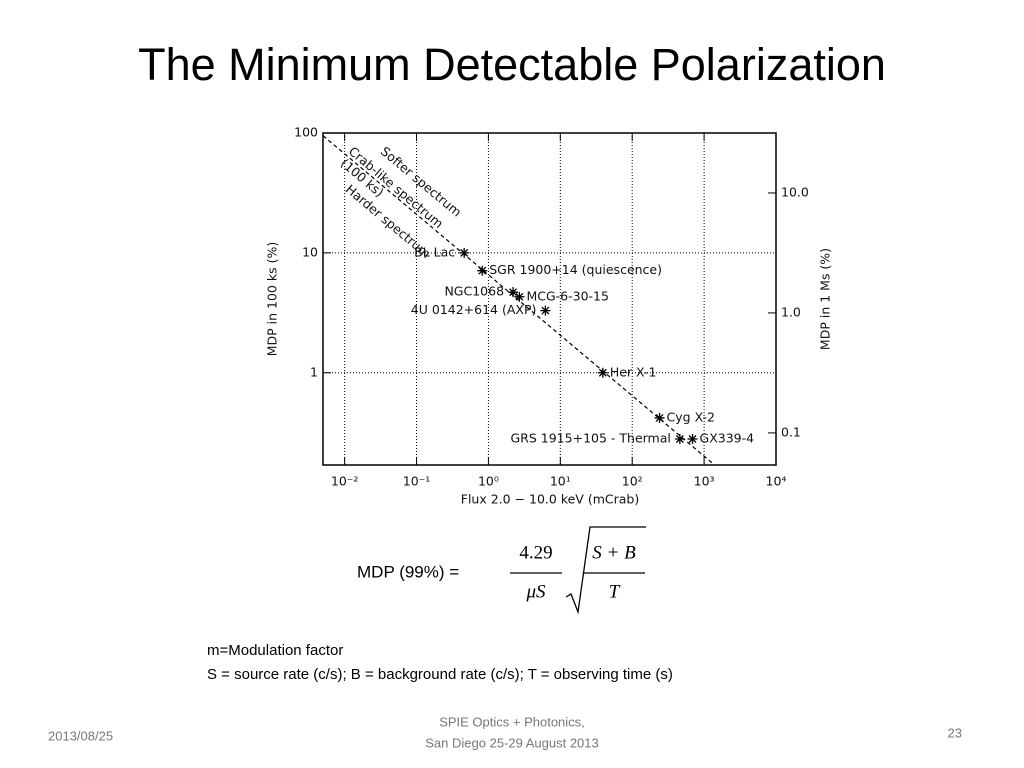 The image size is (1024, 768). Describe the element at coordinates (275, 650) in the screenshot. I see `note: m=Modulation factor` at that location.